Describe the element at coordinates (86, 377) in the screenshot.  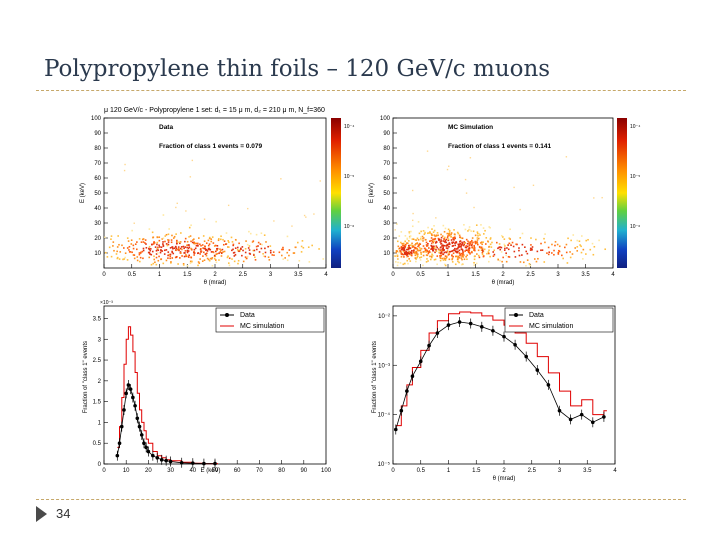
I see `y-axis-label: Fraction of "class 1" events` at that location.